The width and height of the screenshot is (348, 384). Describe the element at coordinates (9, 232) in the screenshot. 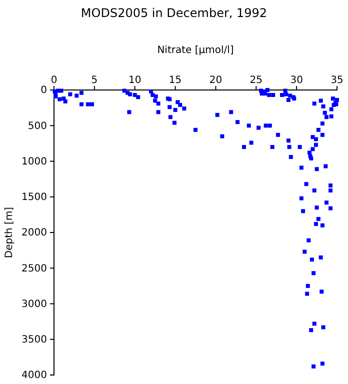

I see `y-axis-title: Depth [m]` at that location.